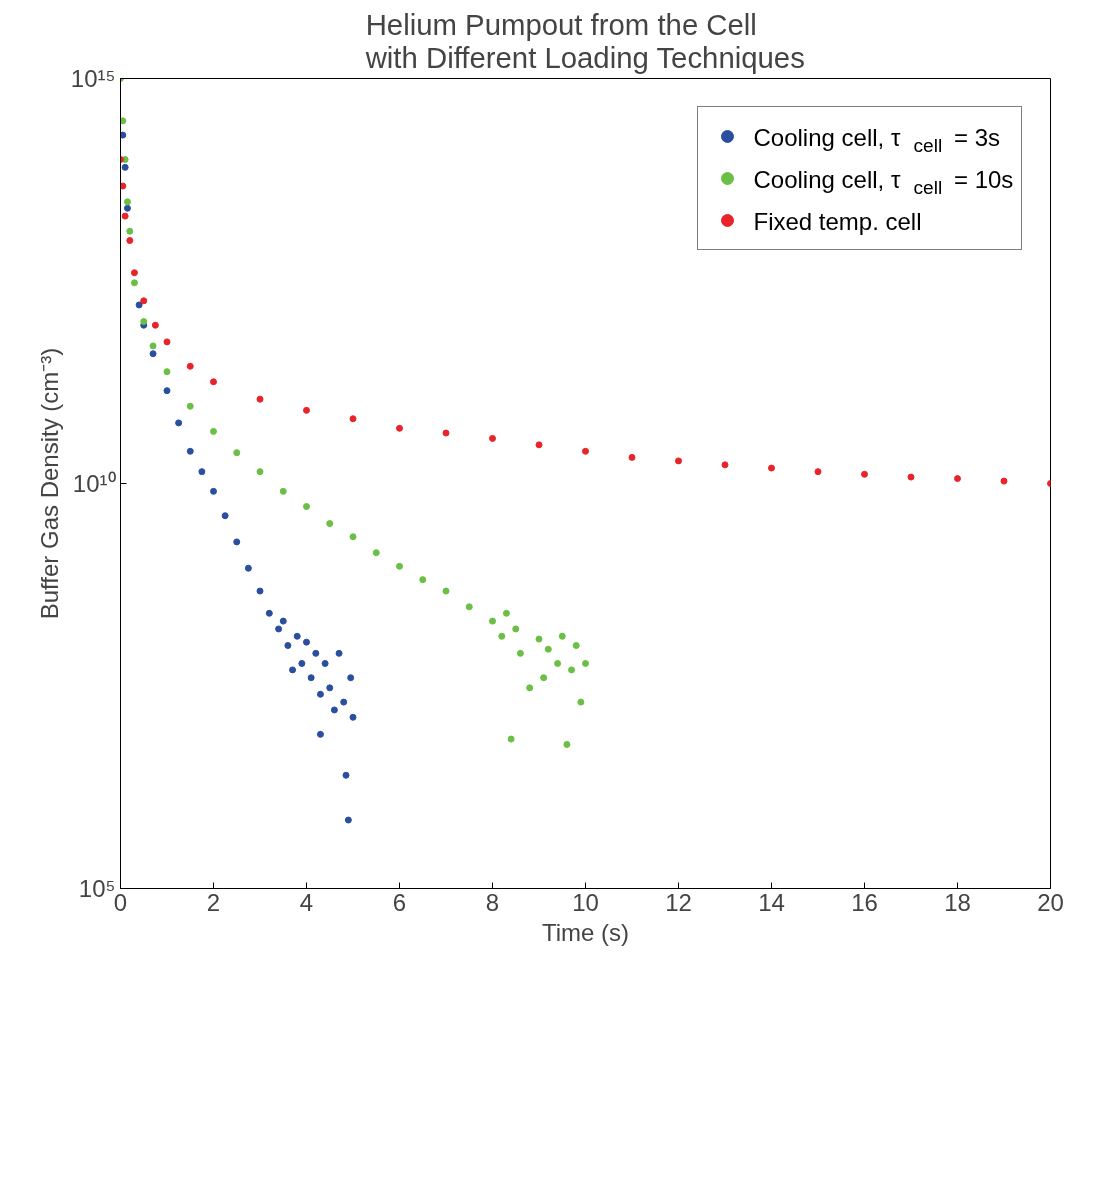 This screenshot has height=1191, width=1106. I want to click on x-tick-label: 6, so click(399, 902).